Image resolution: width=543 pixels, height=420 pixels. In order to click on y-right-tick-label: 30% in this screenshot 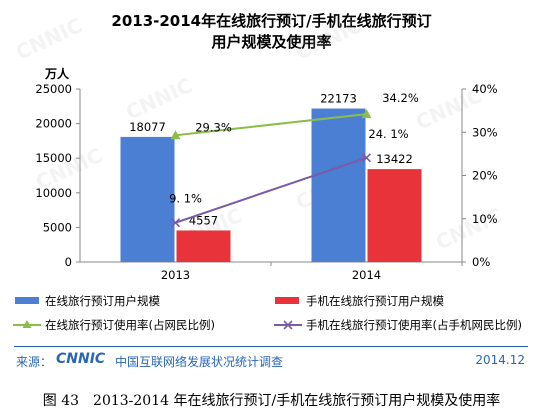, I will do `click(485, 132)`.